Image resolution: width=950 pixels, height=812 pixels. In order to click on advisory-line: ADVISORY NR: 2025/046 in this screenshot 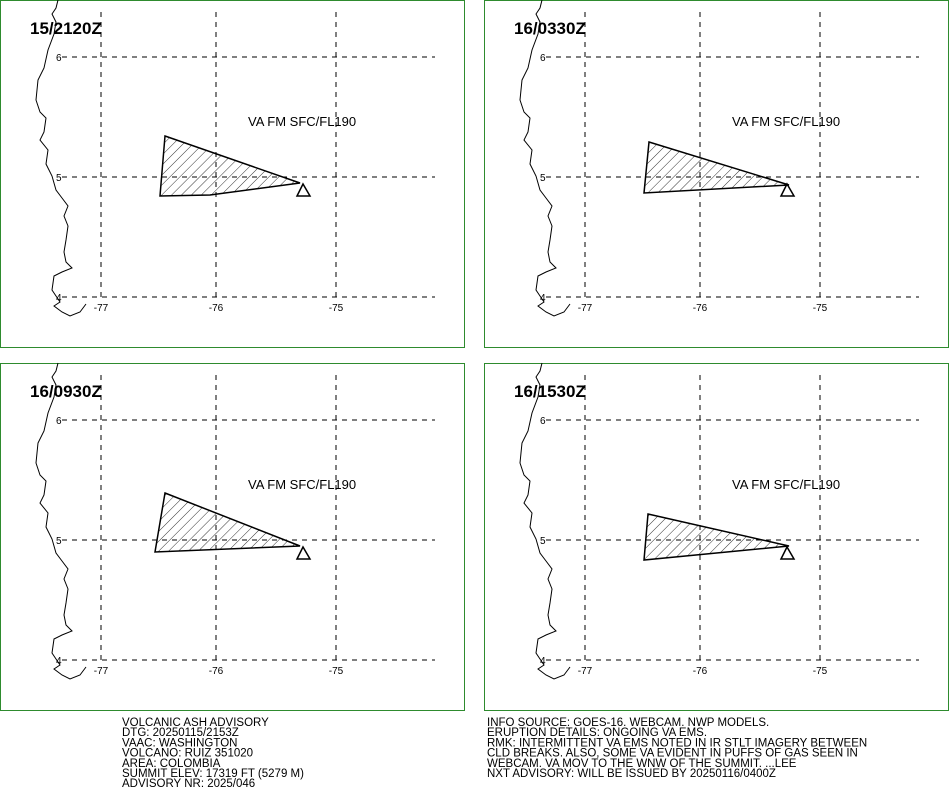, I will do `click(188, 784)`.